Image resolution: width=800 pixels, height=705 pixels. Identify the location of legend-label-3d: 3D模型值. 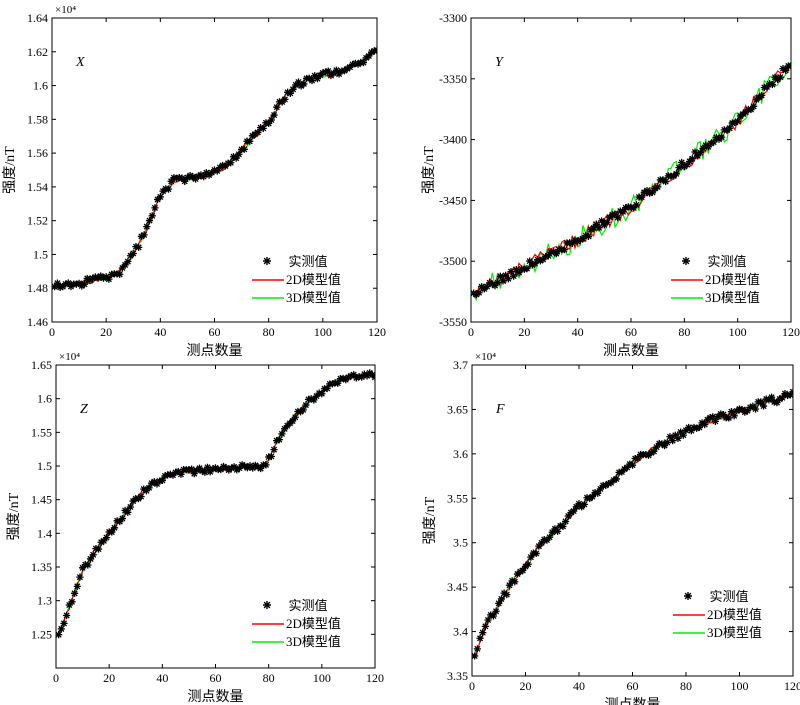
(313, 297).